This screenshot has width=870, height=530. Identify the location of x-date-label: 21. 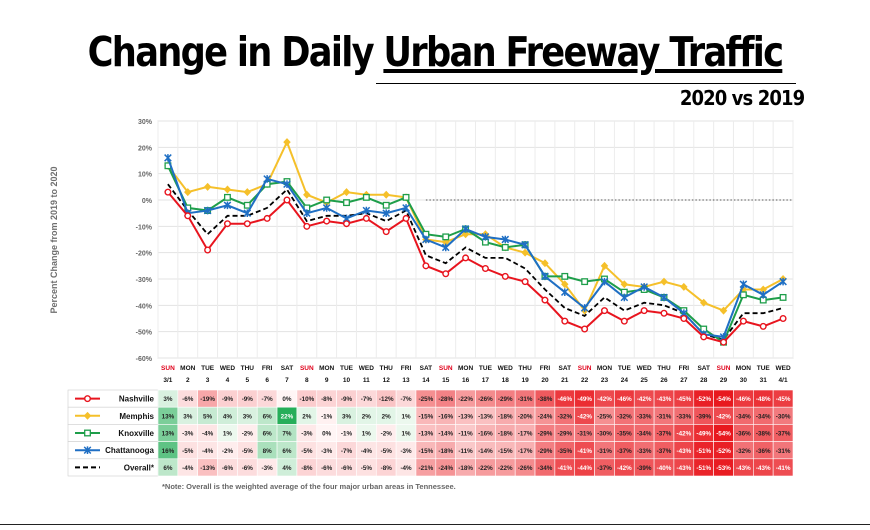
(565, 380).